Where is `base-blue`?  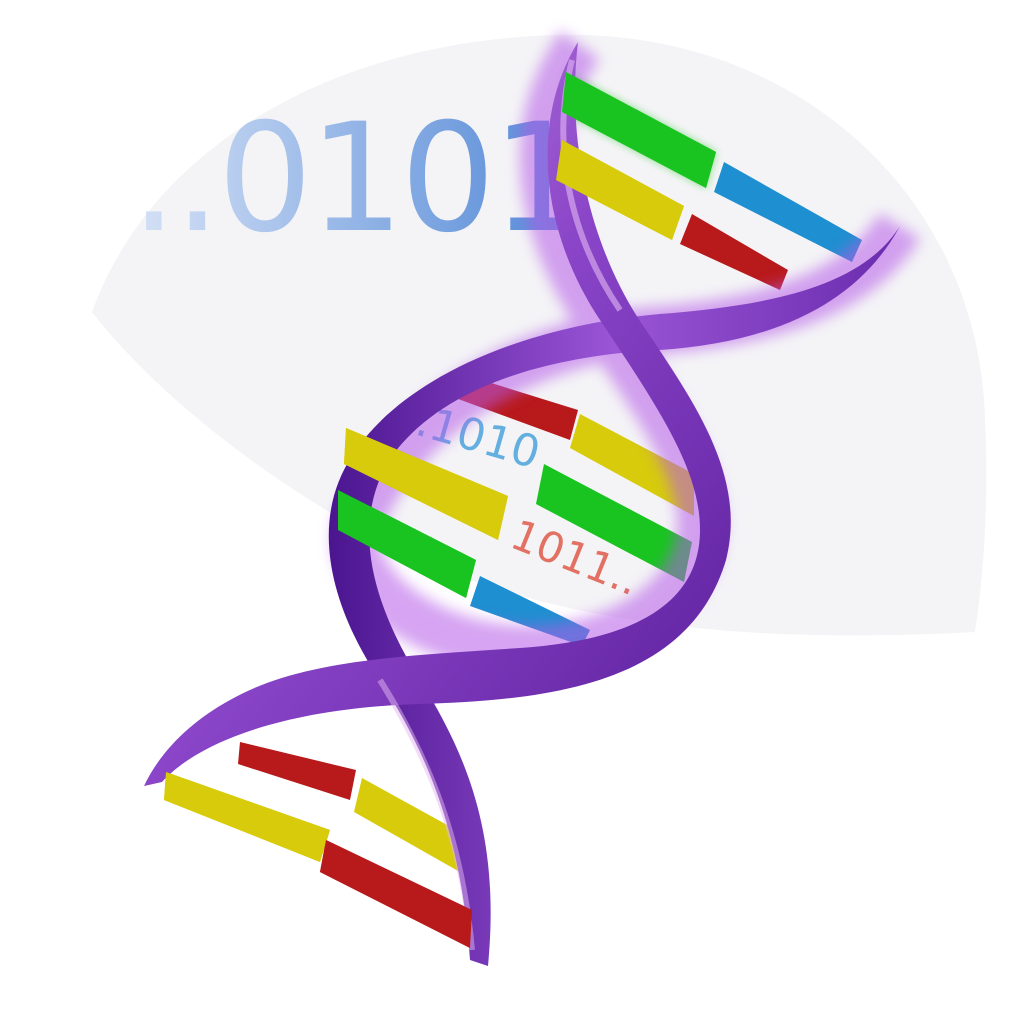 base-blue is located at coordinates (788, 212).